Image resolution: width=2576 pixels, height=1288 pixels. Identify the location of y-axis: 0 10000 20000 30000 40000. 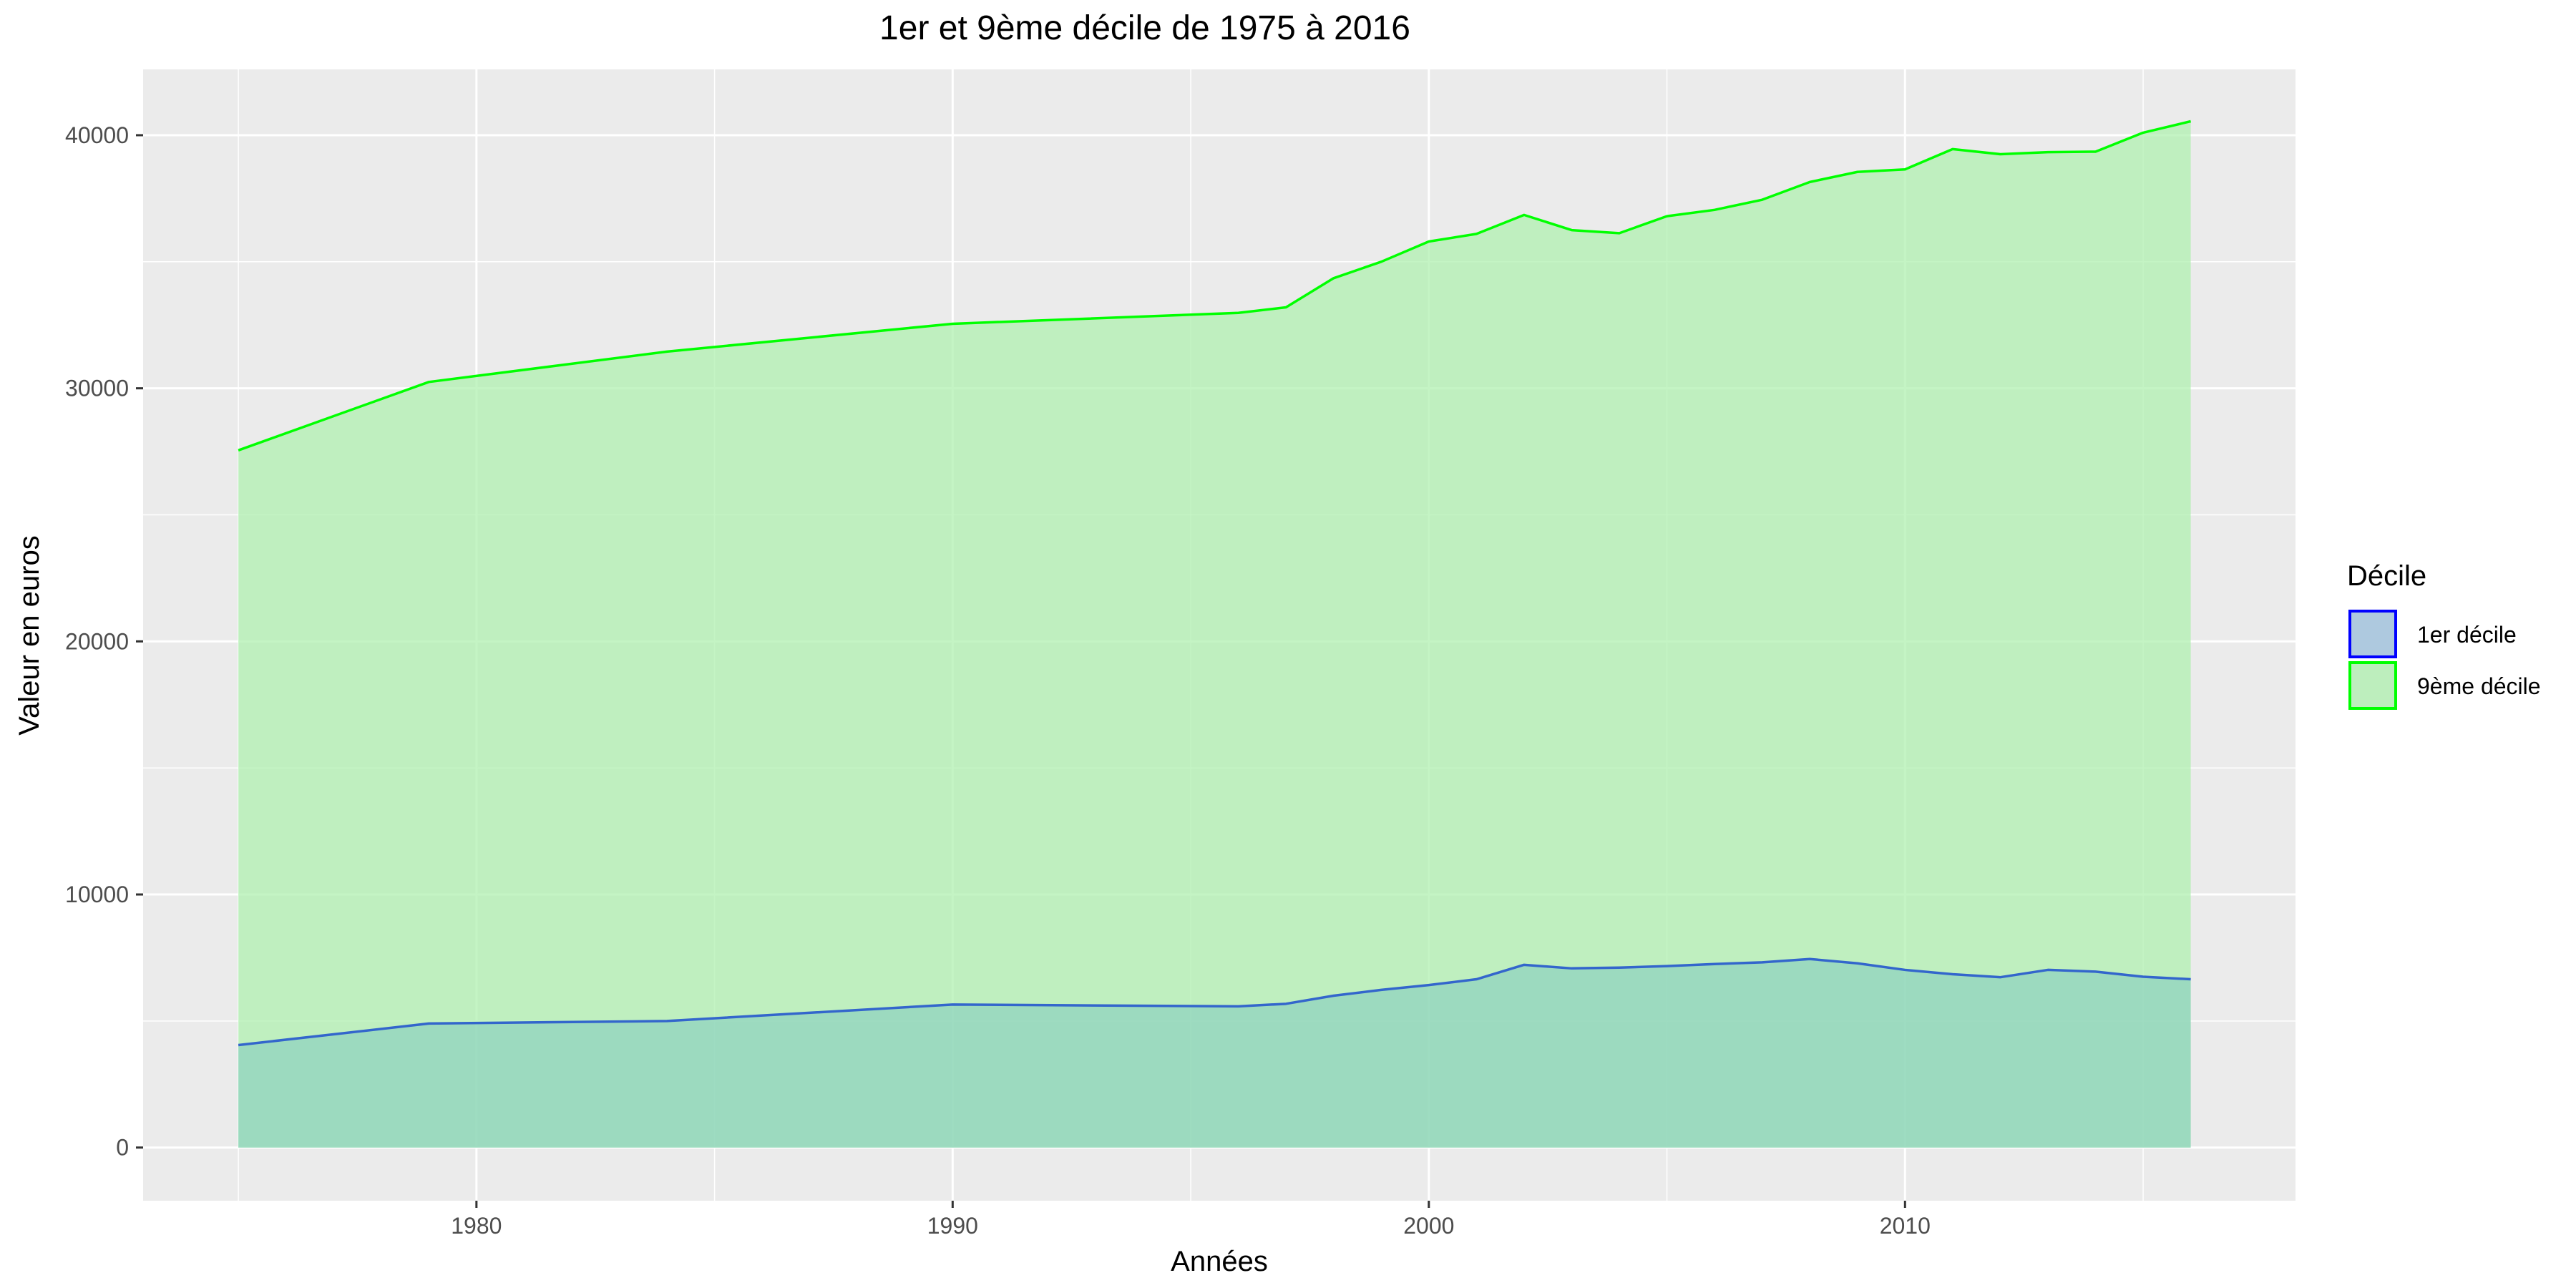
(104, 641).